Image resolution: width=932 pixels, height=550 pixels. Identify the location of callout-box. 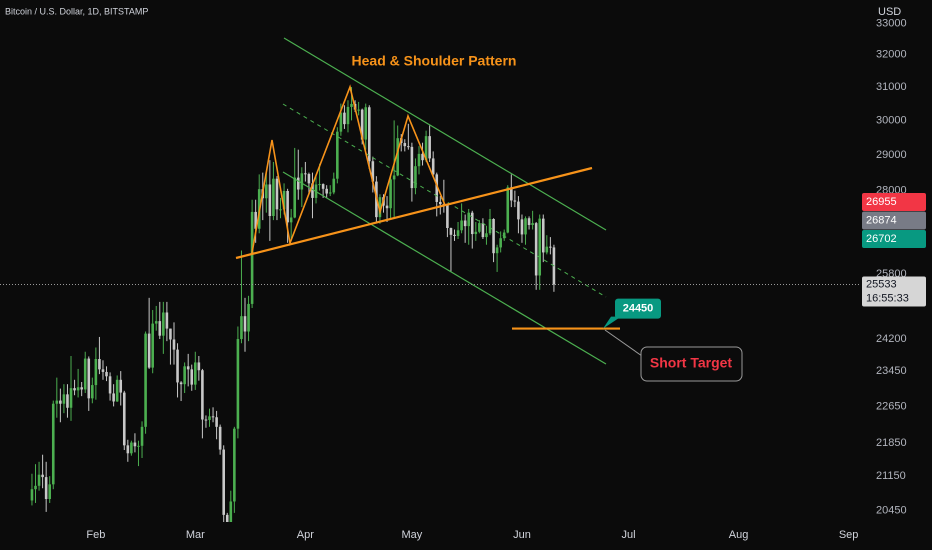
(691, 364).